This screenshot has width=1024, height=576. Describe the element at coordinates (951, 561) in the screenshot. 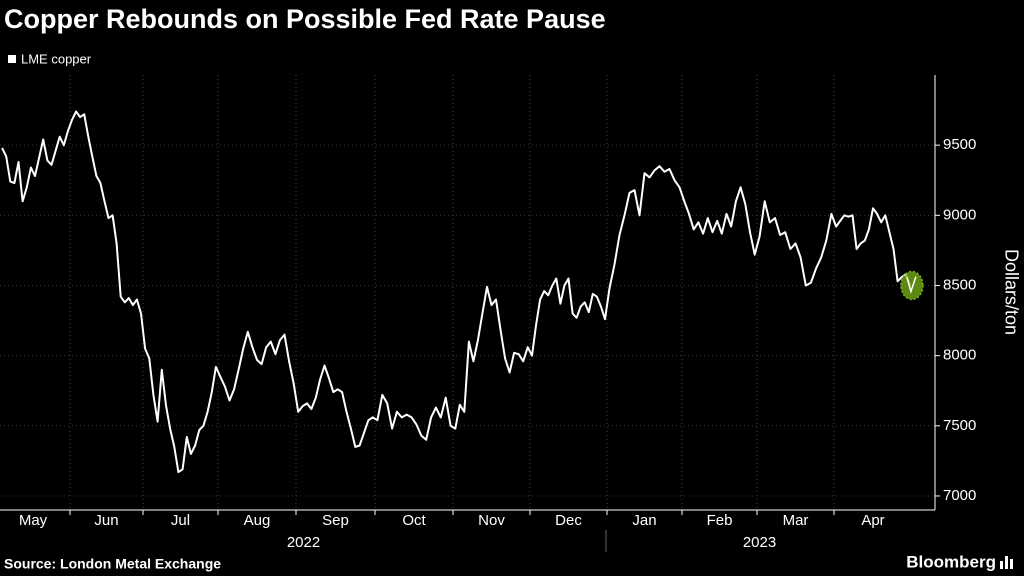

I see `brand: Bloomberg` at that location.